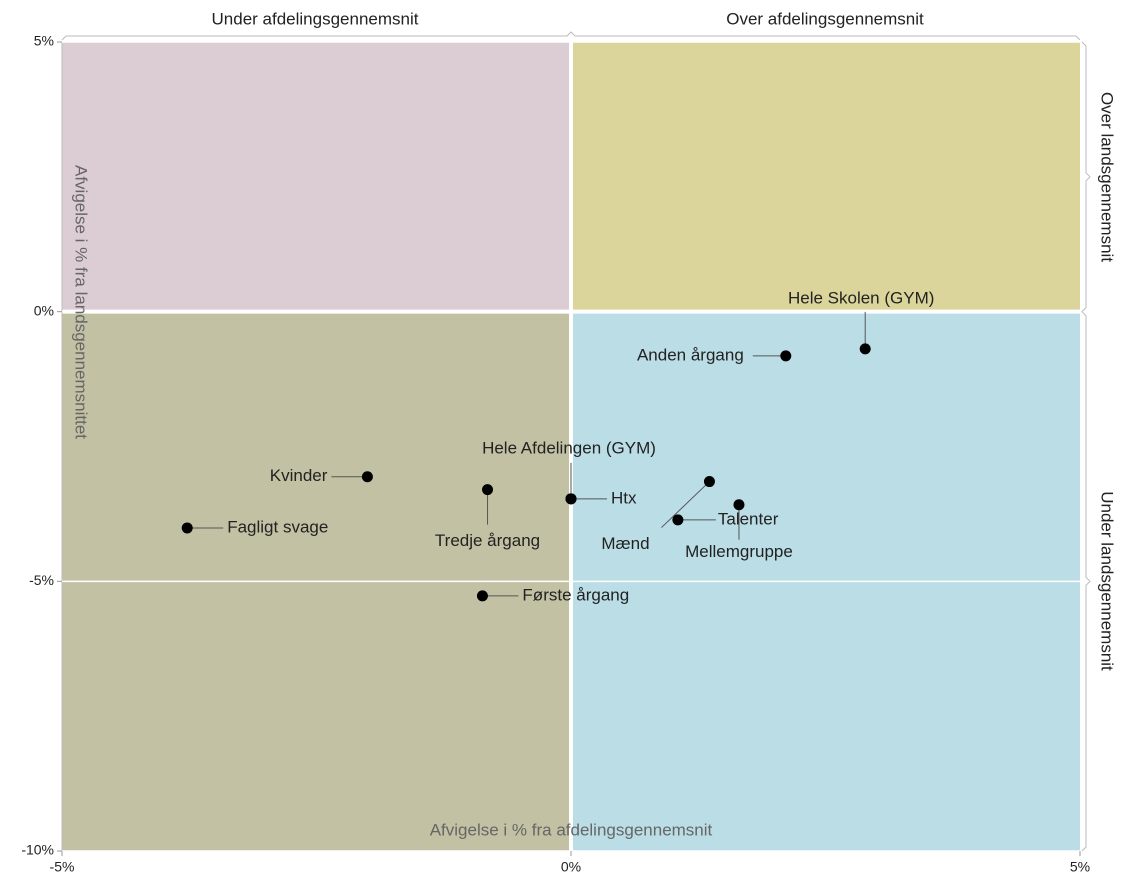  I want to click on point-label: Mellemgruppe, so click(739, 551).